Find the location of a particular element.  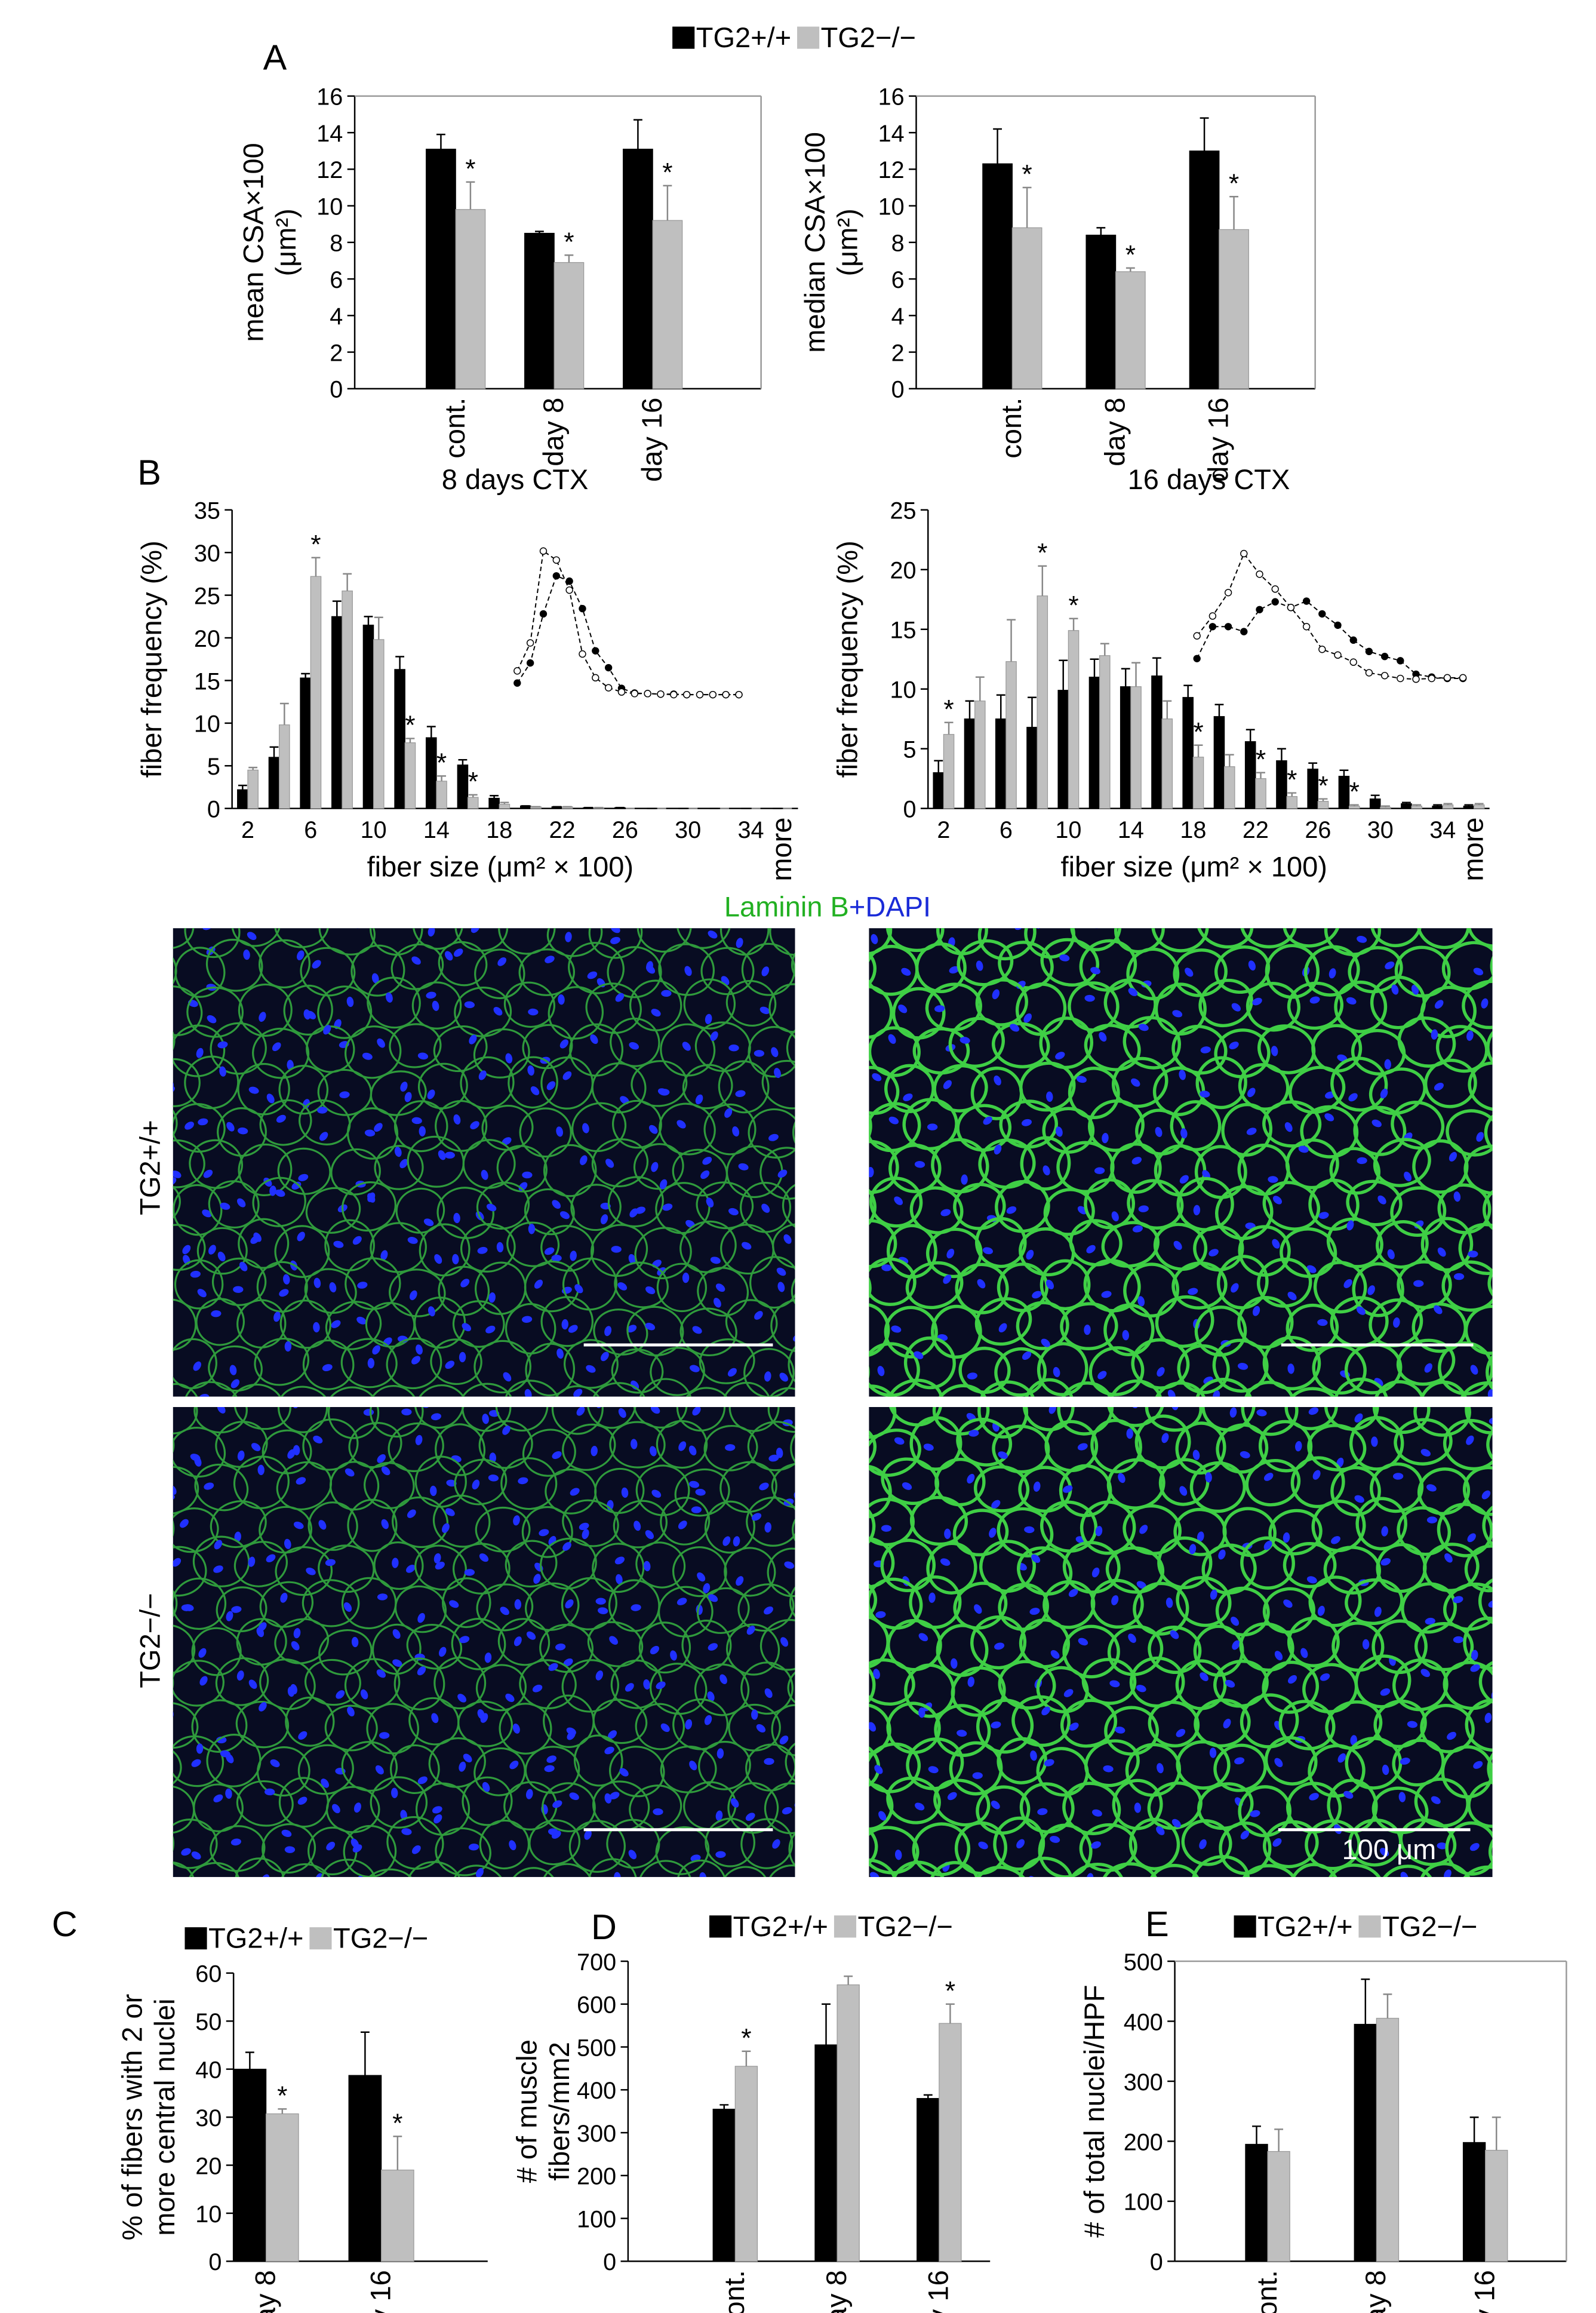

y-tick-label: 14 is located at coordinates (329, 134).